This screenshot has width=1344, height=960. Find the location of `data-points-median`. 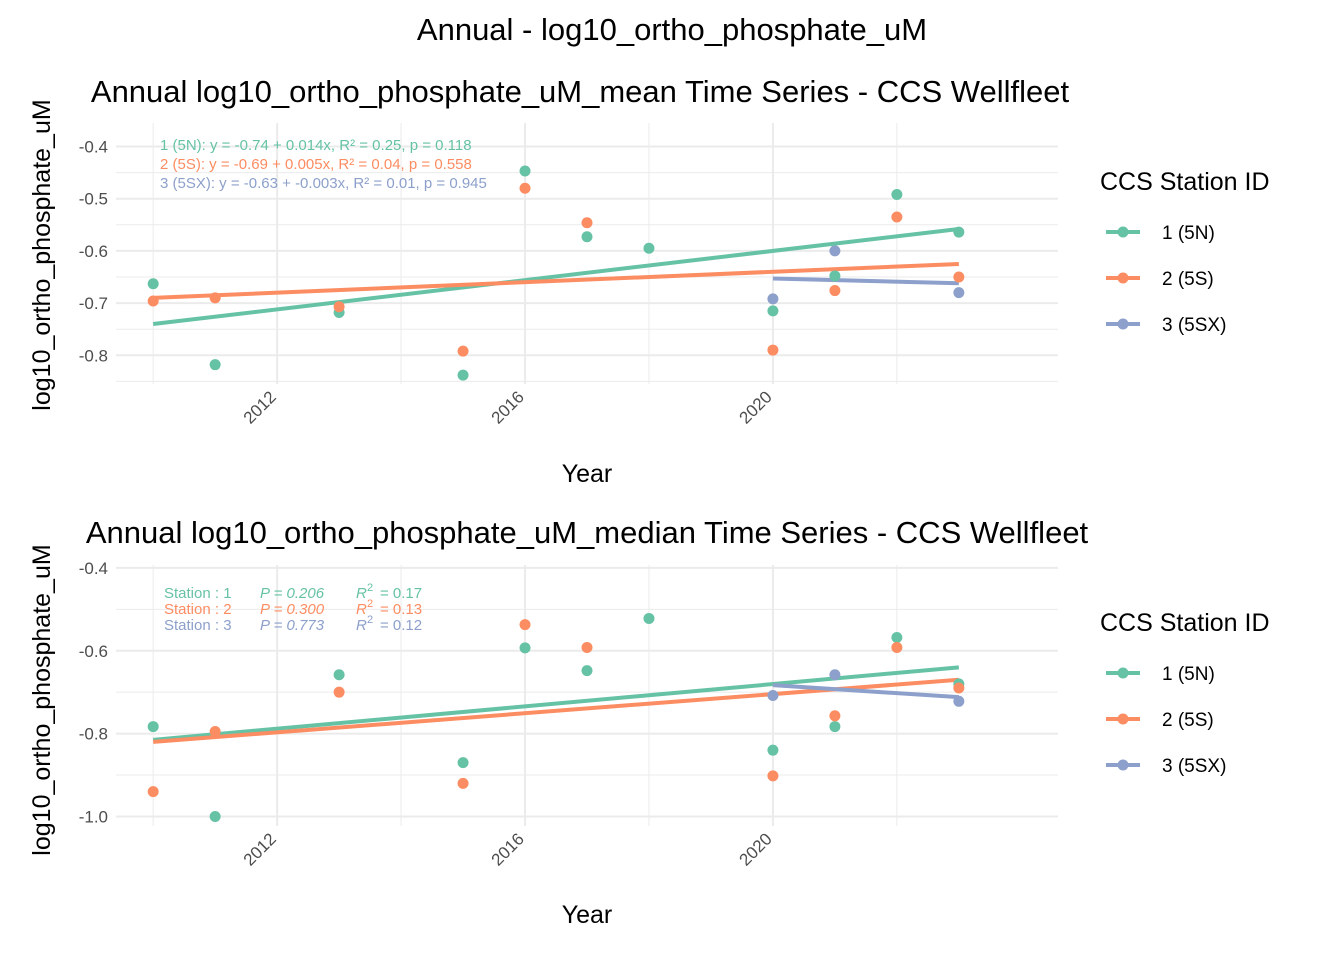

data-points-median is located at coordinates (556, 717).